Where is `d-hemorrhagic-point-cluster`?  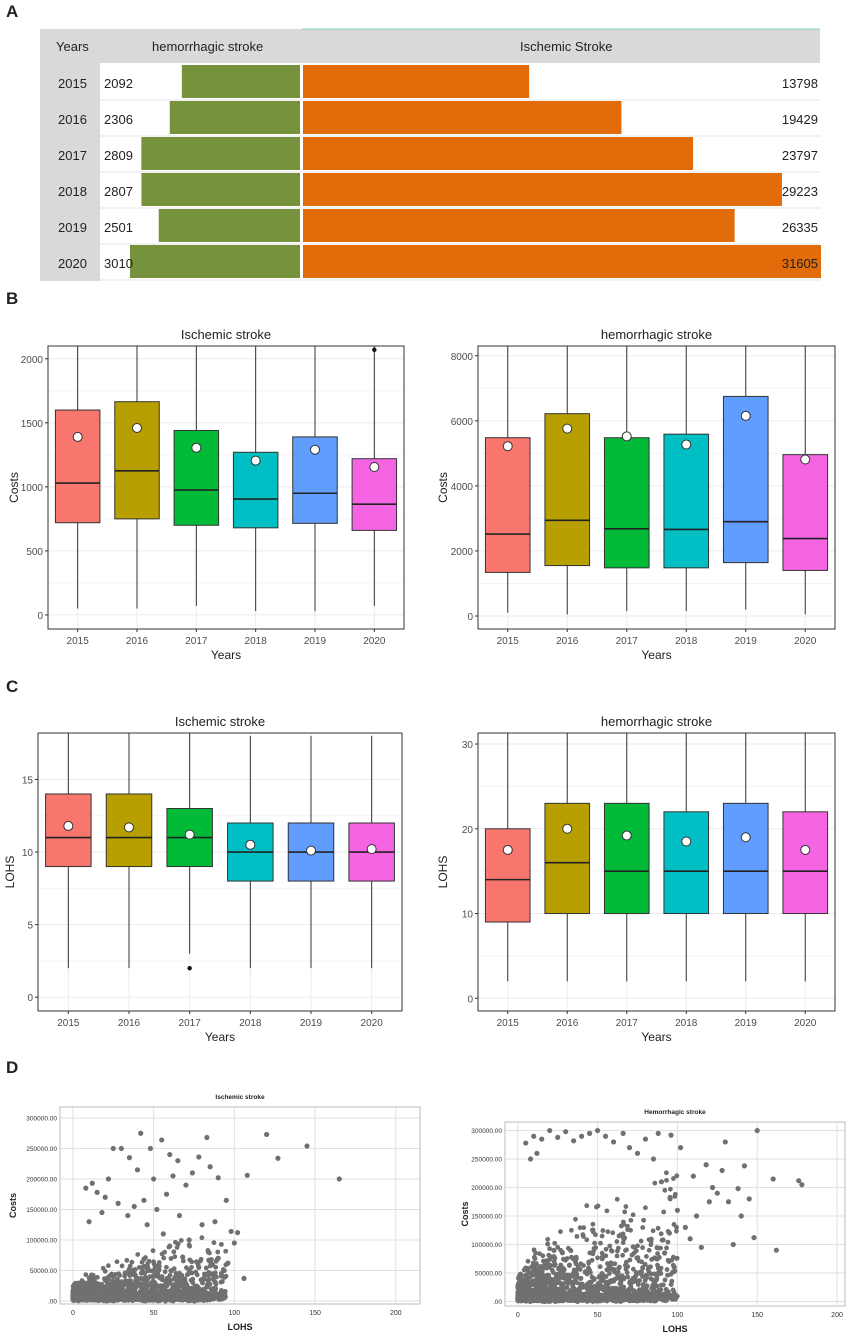 d-hemorrhagic-point-cluster is located at coordinates (597, 1237).